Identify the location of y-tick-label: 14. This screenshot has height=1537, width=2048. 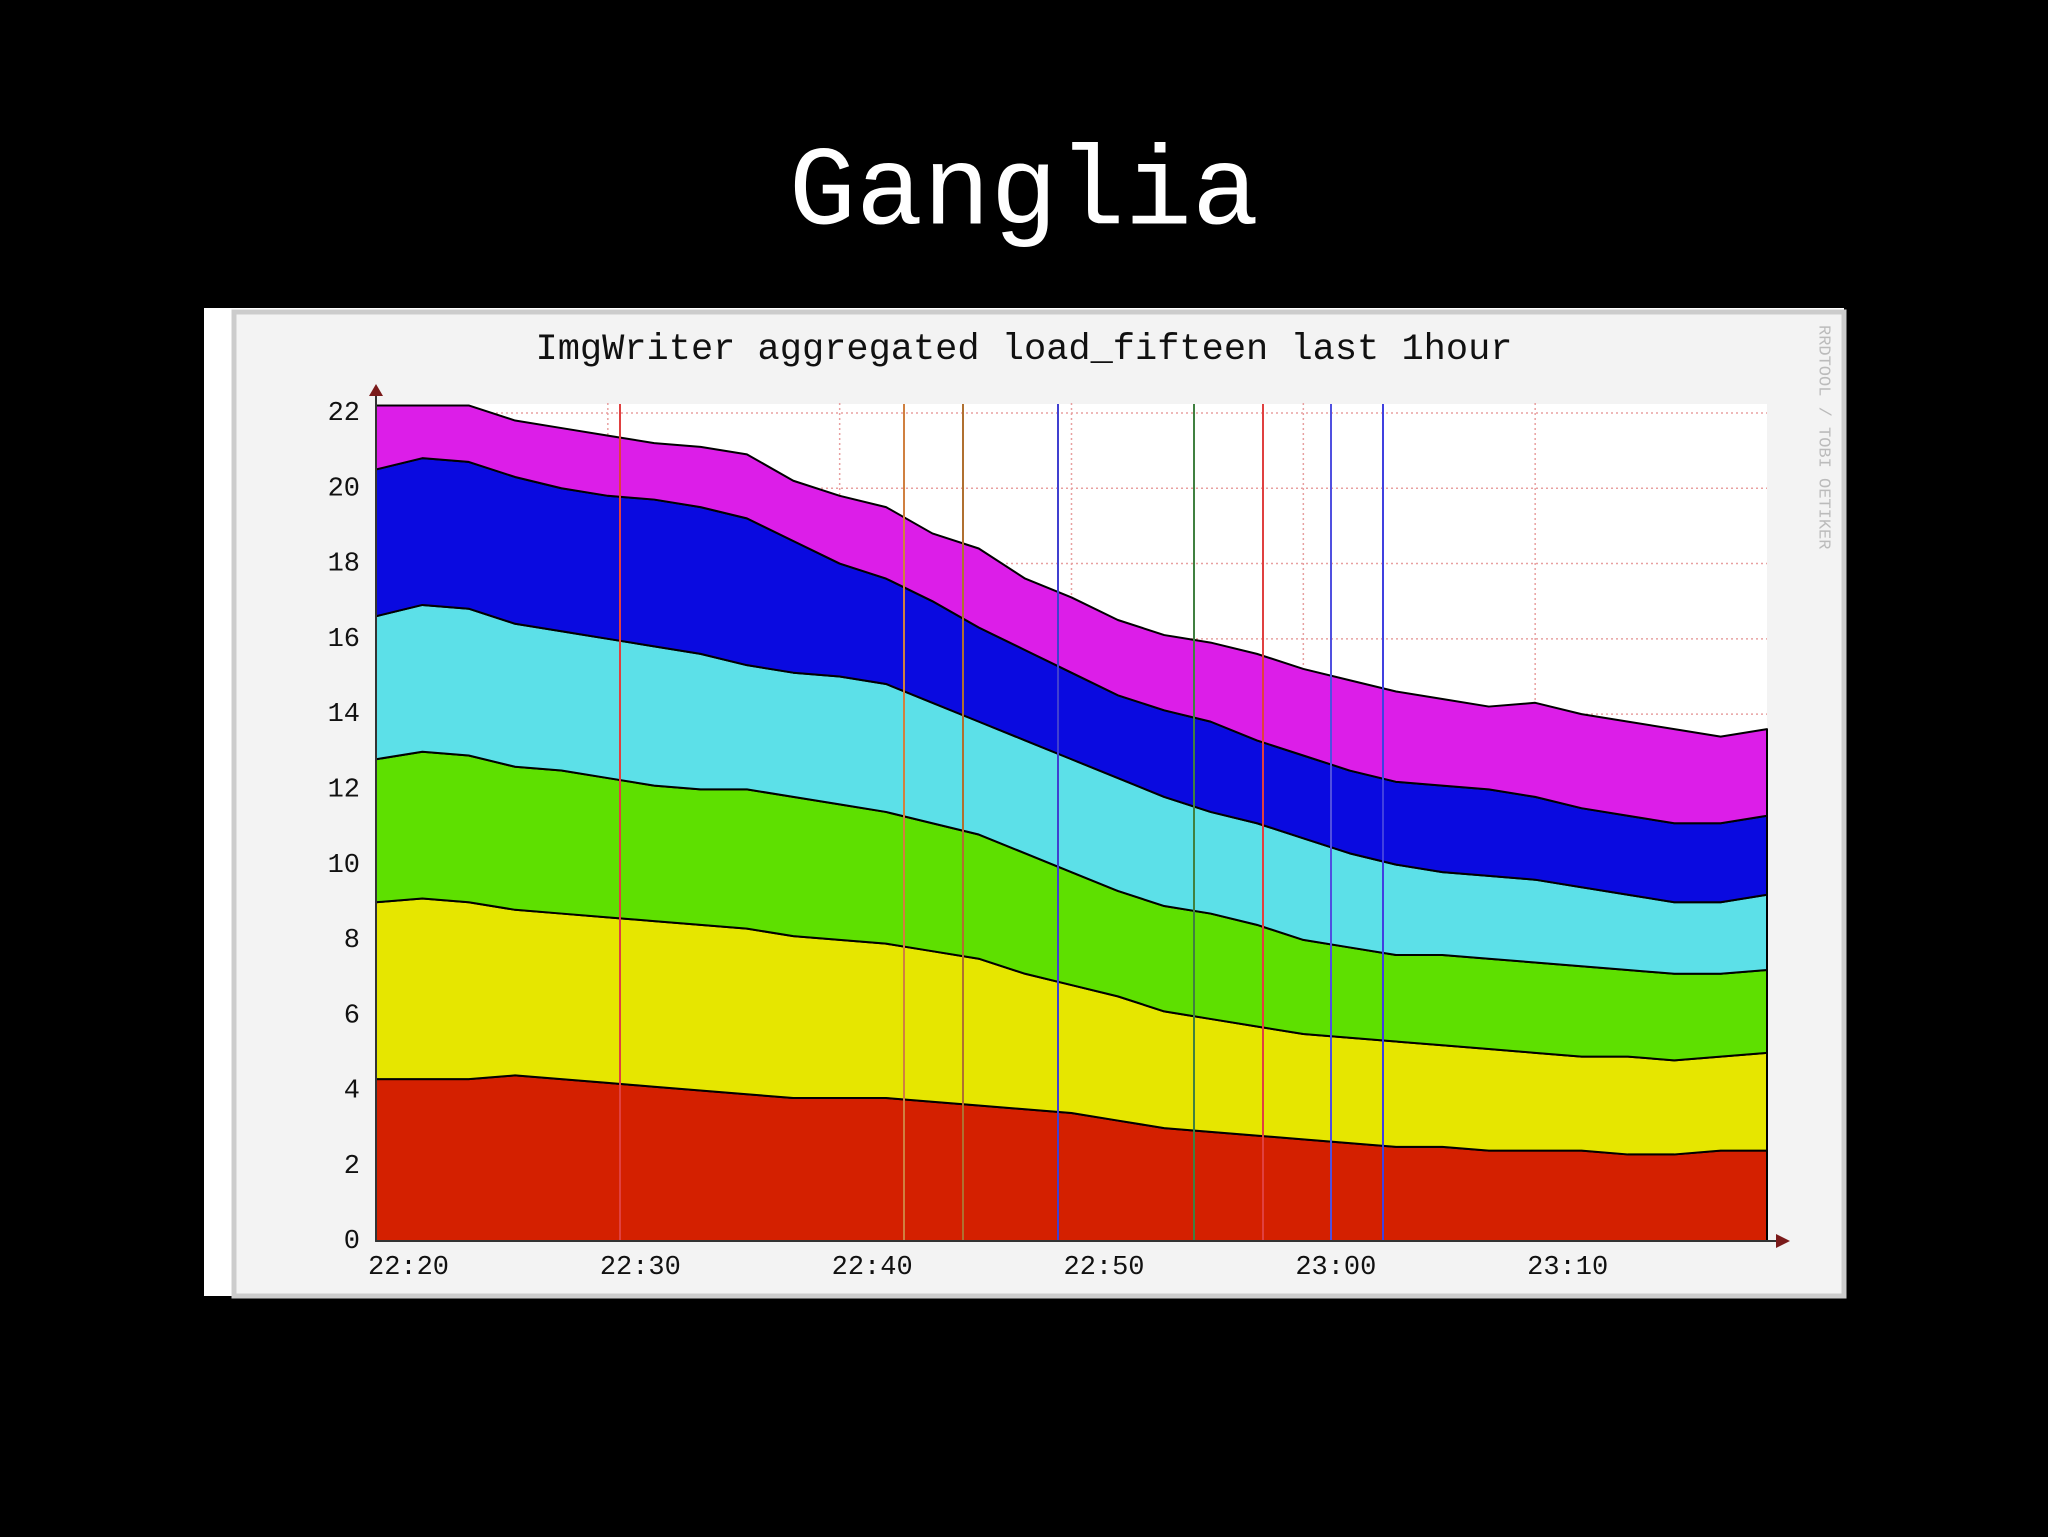
(344, 715).